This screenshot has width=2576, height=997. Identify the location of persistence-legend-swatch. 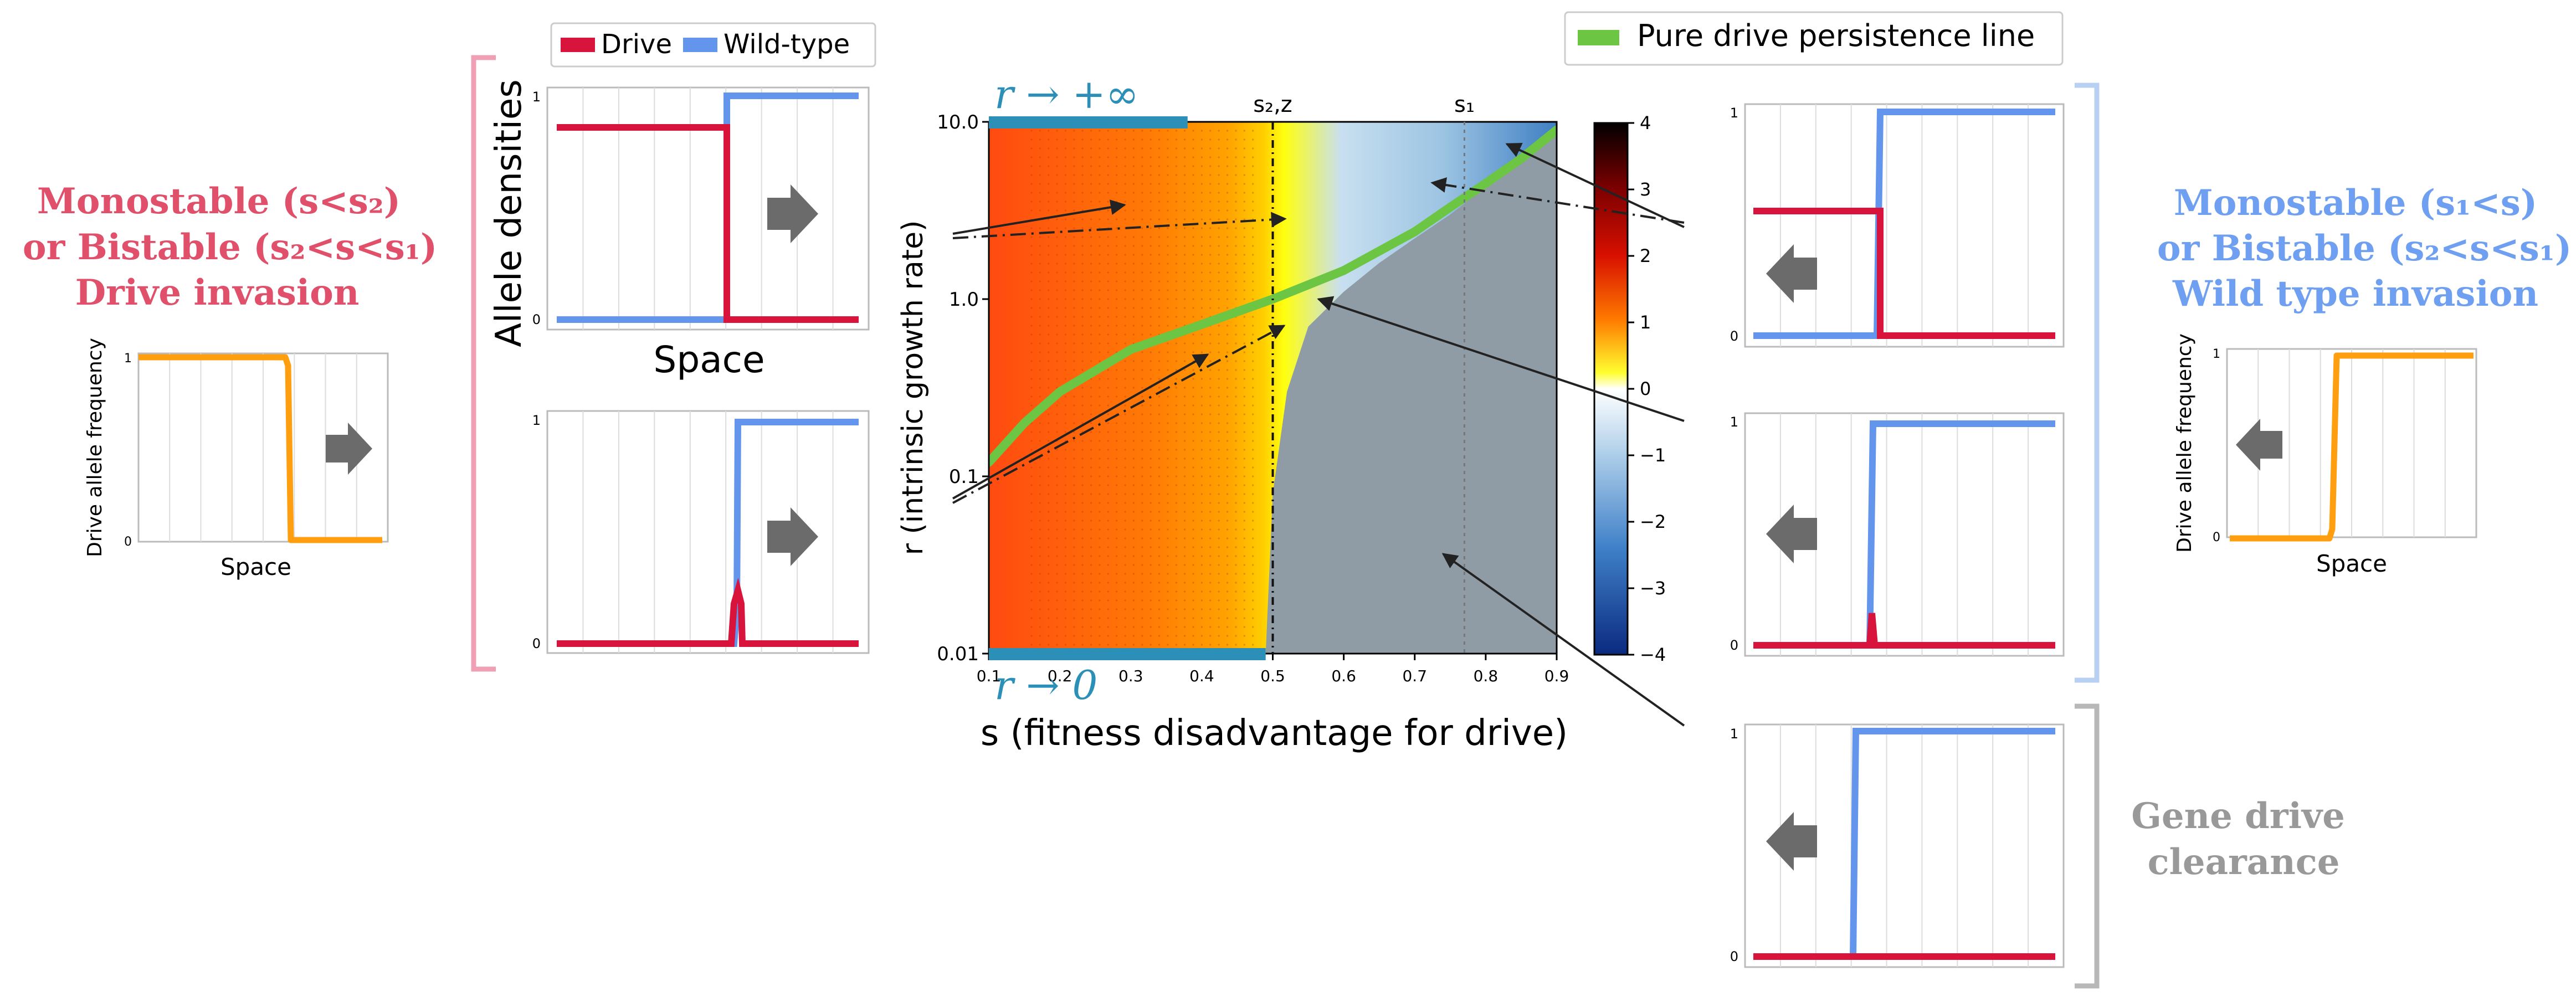
(1598, 37).